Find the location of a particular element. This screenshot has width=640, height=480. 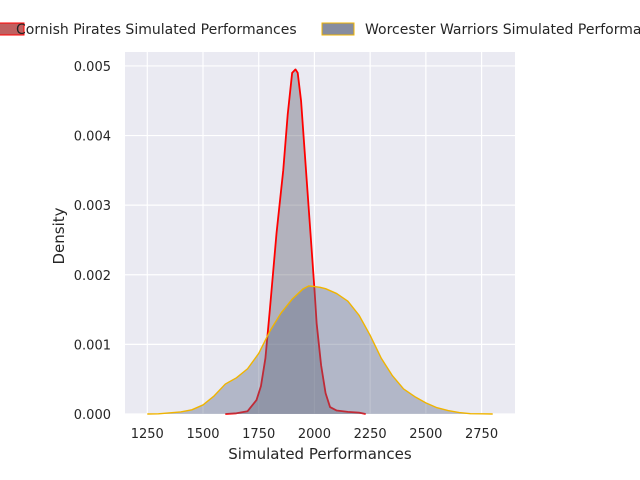

y-tick-label: 0.005 is located at coordinates (92, 67).